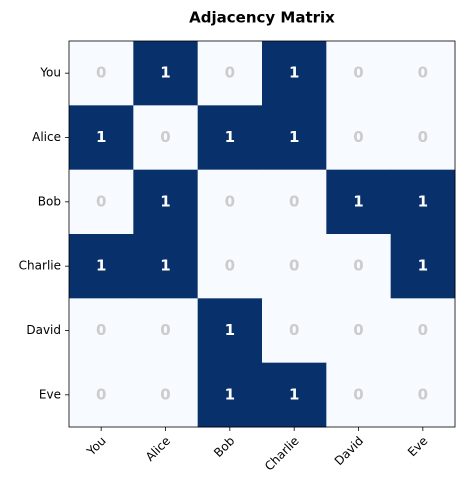 The height and width of the screenshot is (490, 463). What do you see at coordinates (50, 73) in the screenshot?
I see `y-tick-label: You` at bounding box center [50, 73].